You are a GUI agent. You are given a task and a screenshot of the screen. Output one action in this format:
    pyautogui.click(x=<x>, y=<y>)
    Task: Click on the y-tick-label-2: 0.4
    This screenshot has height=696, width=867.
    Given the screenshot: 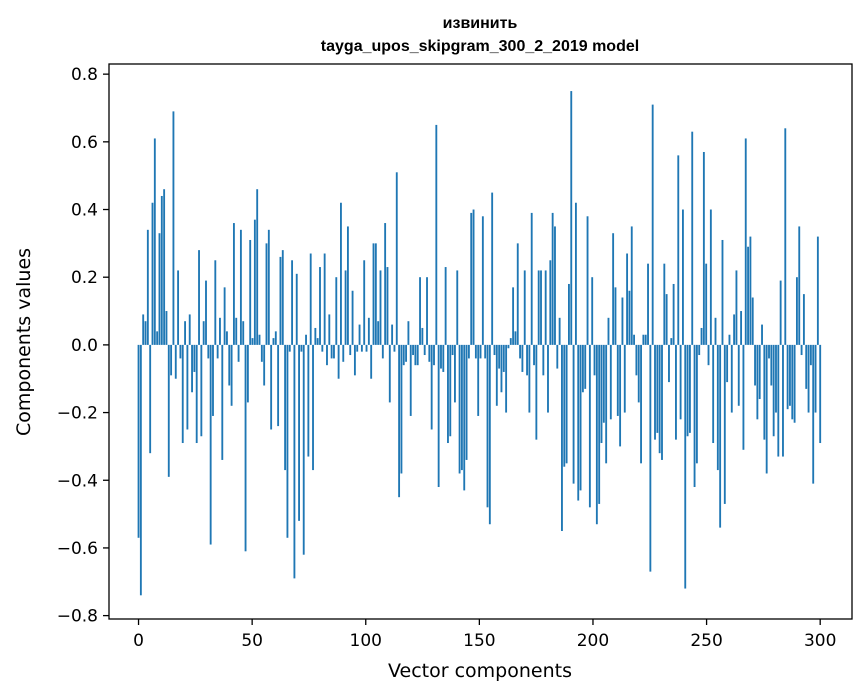 What is the action you would take?
    pyautogui.click(x=84, y=211)
    